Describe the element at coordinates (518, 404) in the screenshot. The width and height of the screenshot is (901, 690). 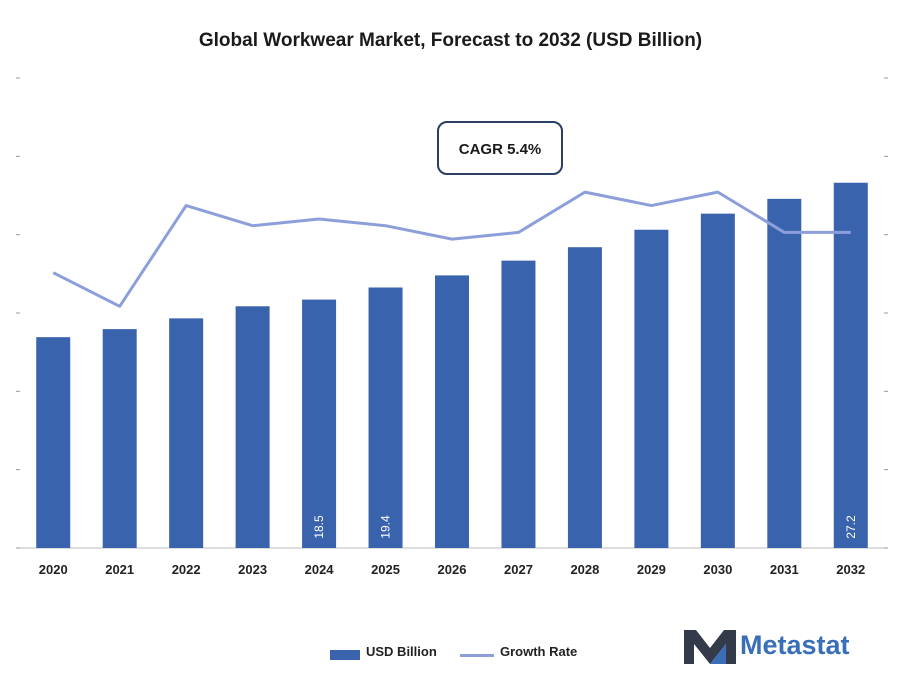
I see `bar-2027` at that location.